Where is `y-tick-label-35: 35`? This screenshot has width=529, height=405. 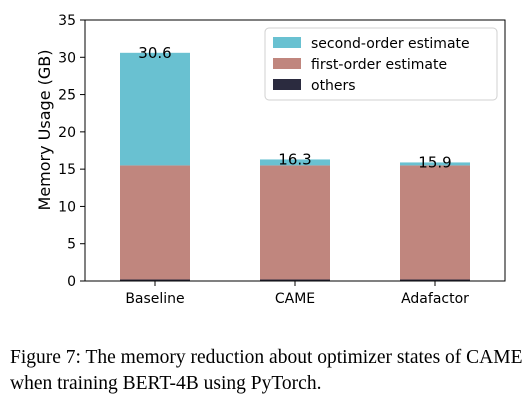
y-tick-label-35: 35 is located at coordinates (67, 21).